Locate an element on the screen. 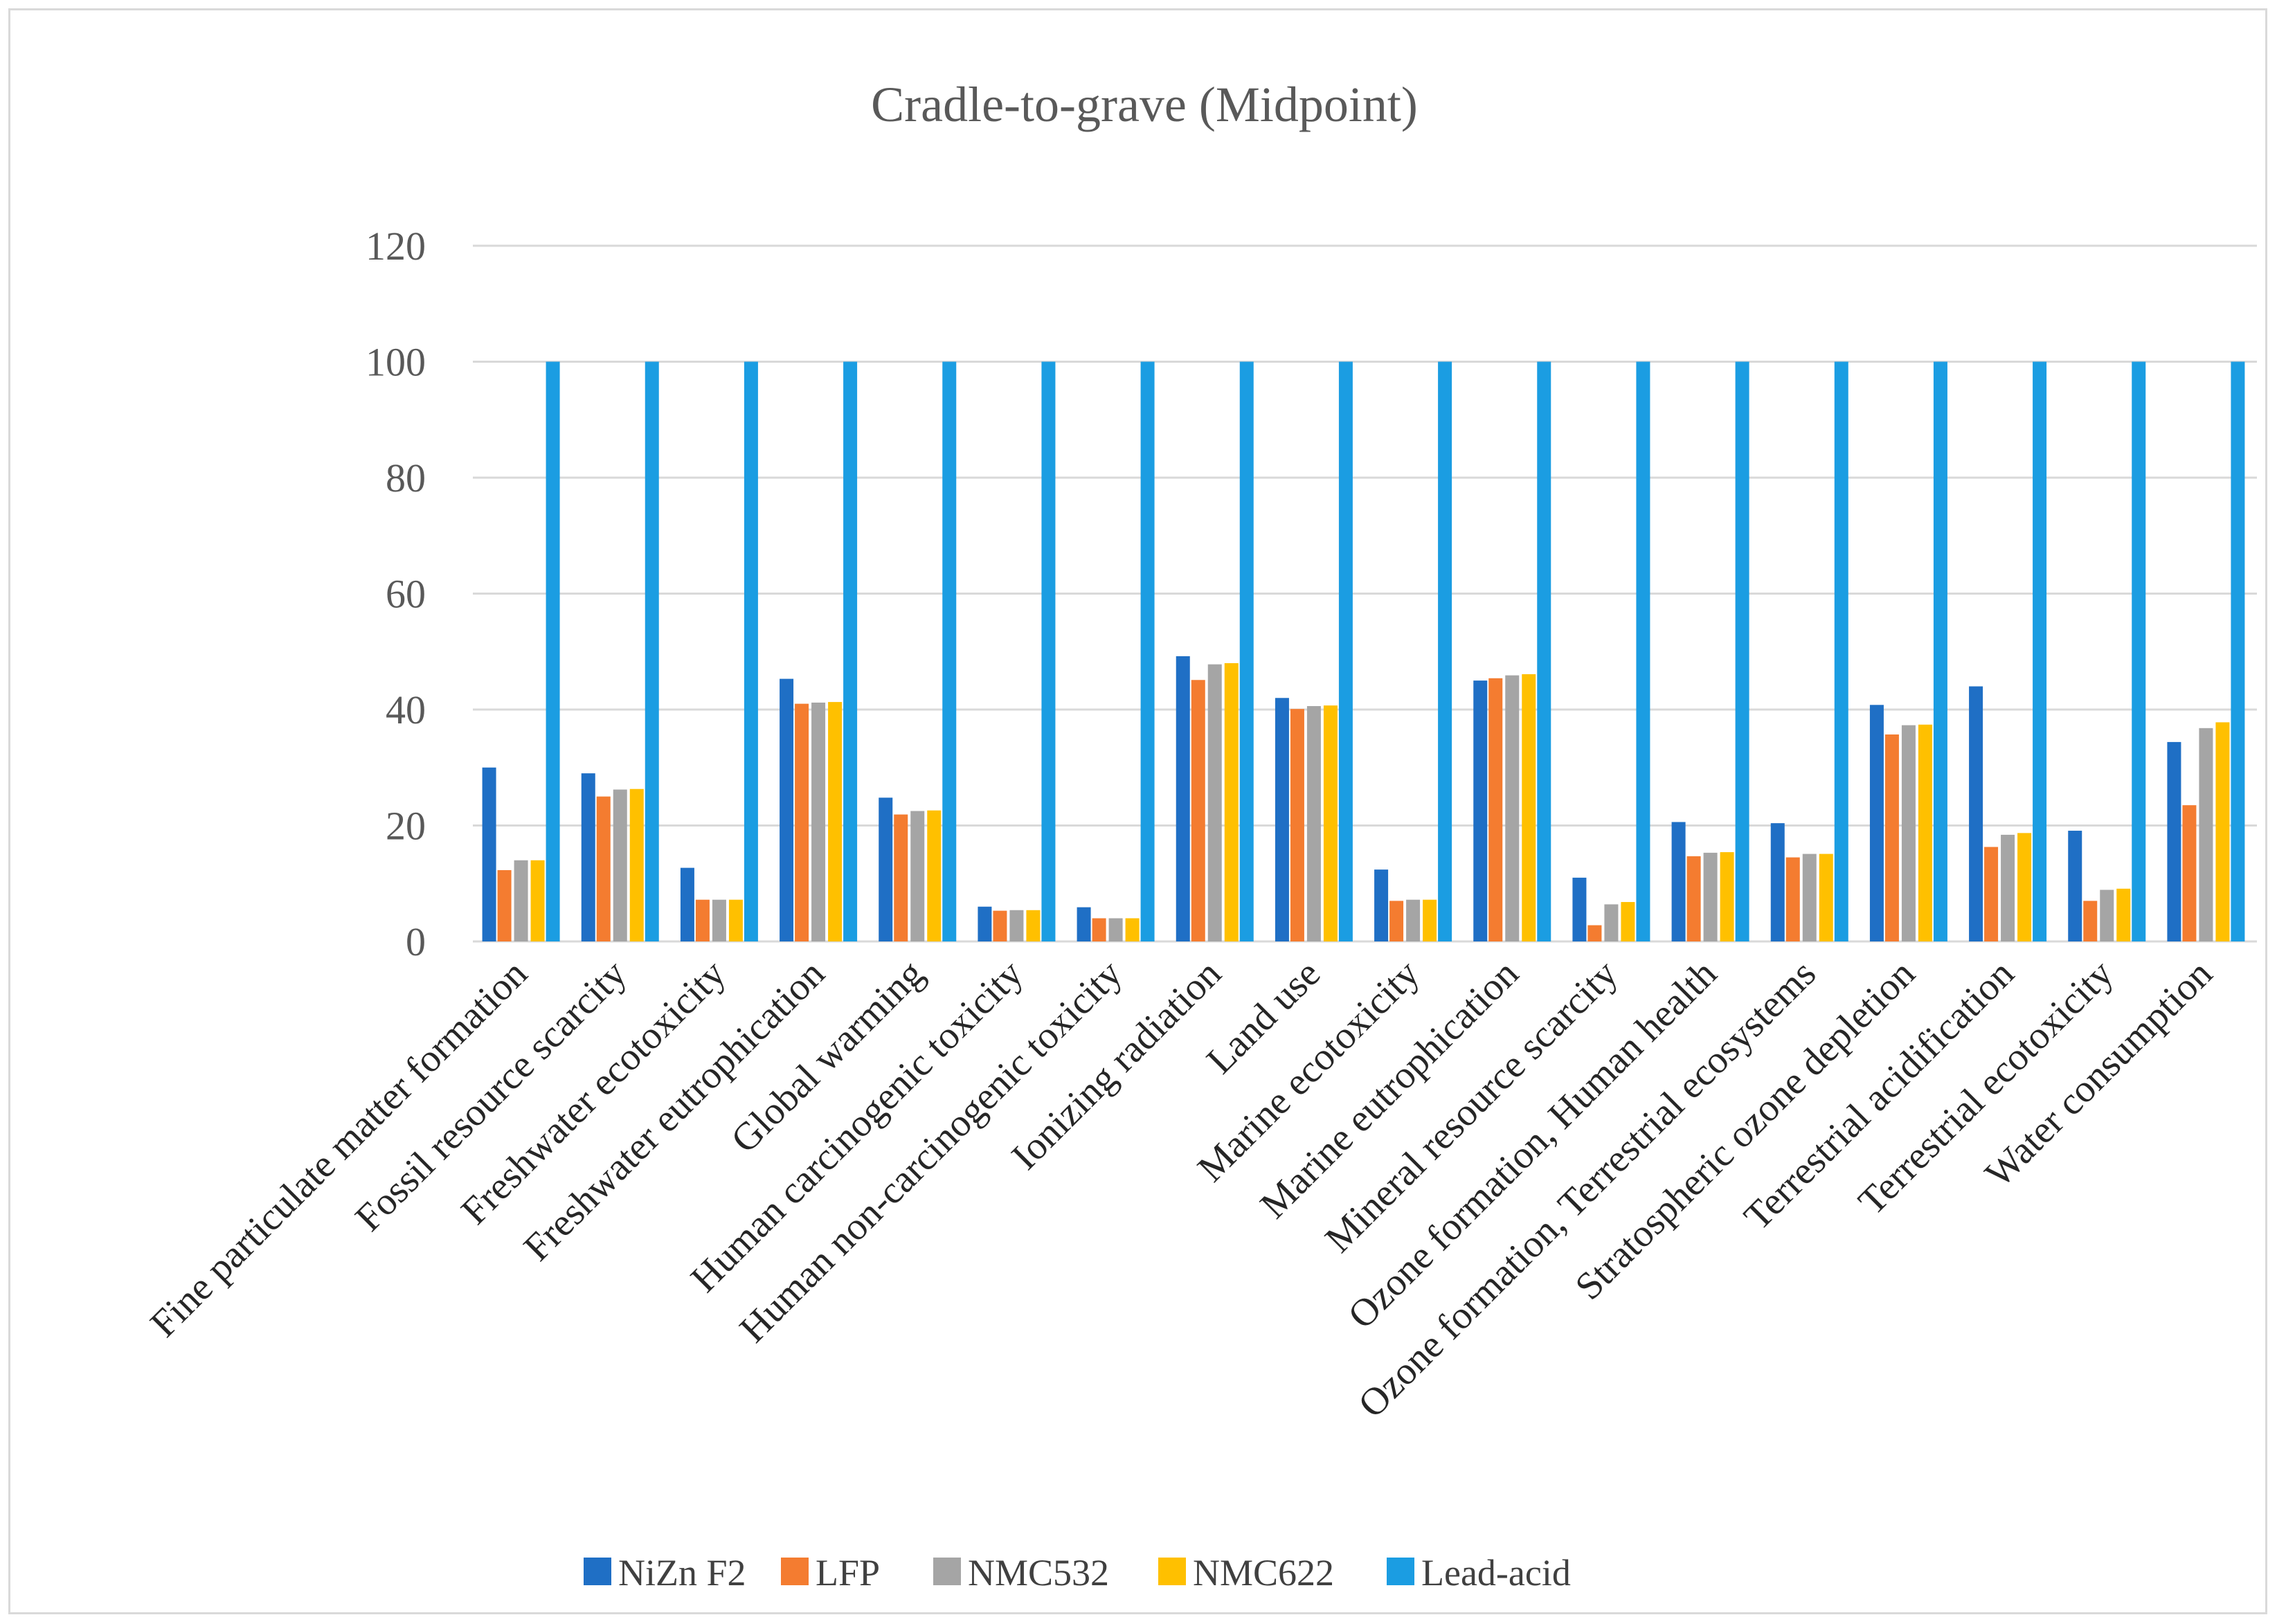 The width and height of the screenshot is (2277, 1624). y-tick-label: 60 is located at coordinates (406, 594).